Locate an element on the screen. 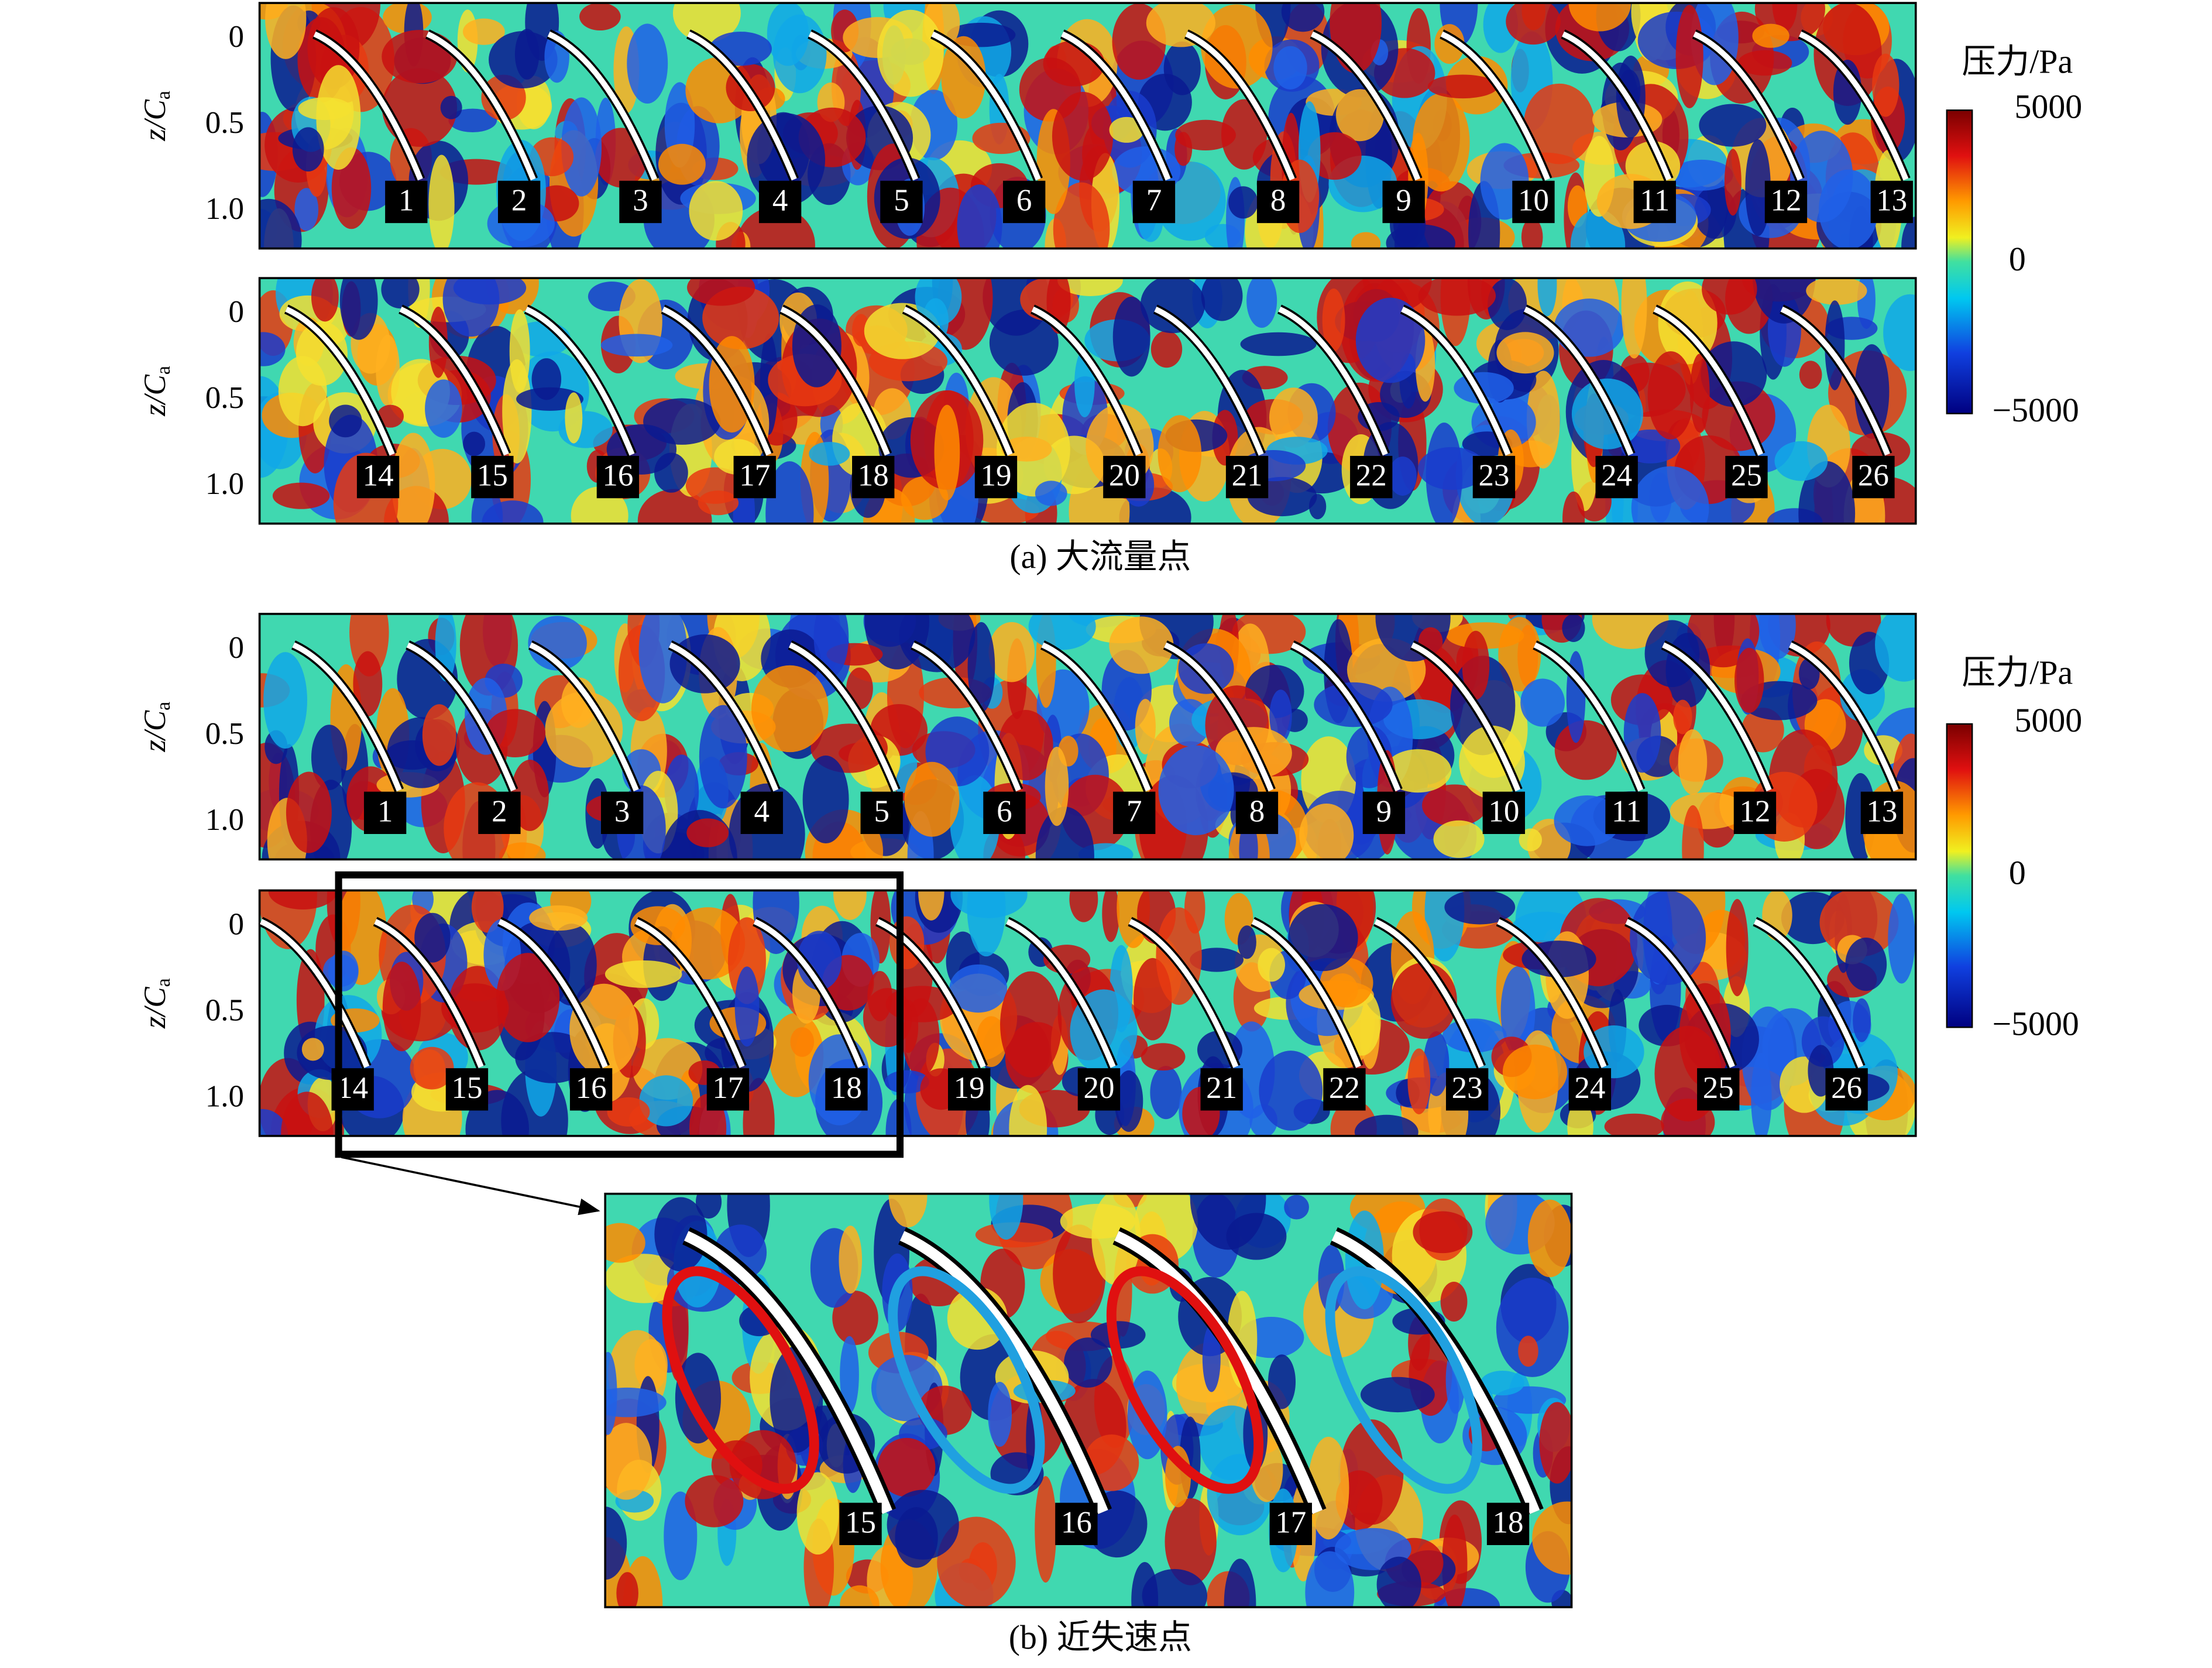 This screenshot has height=1668, width=2212. y-tick-label: 0 is located at coordinates (237, 37).